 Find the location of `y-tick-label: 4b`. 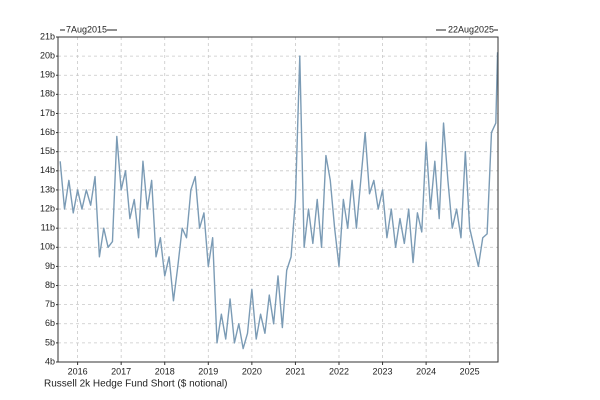

y-tick-label: 4b is located at coordinates (50, 361).